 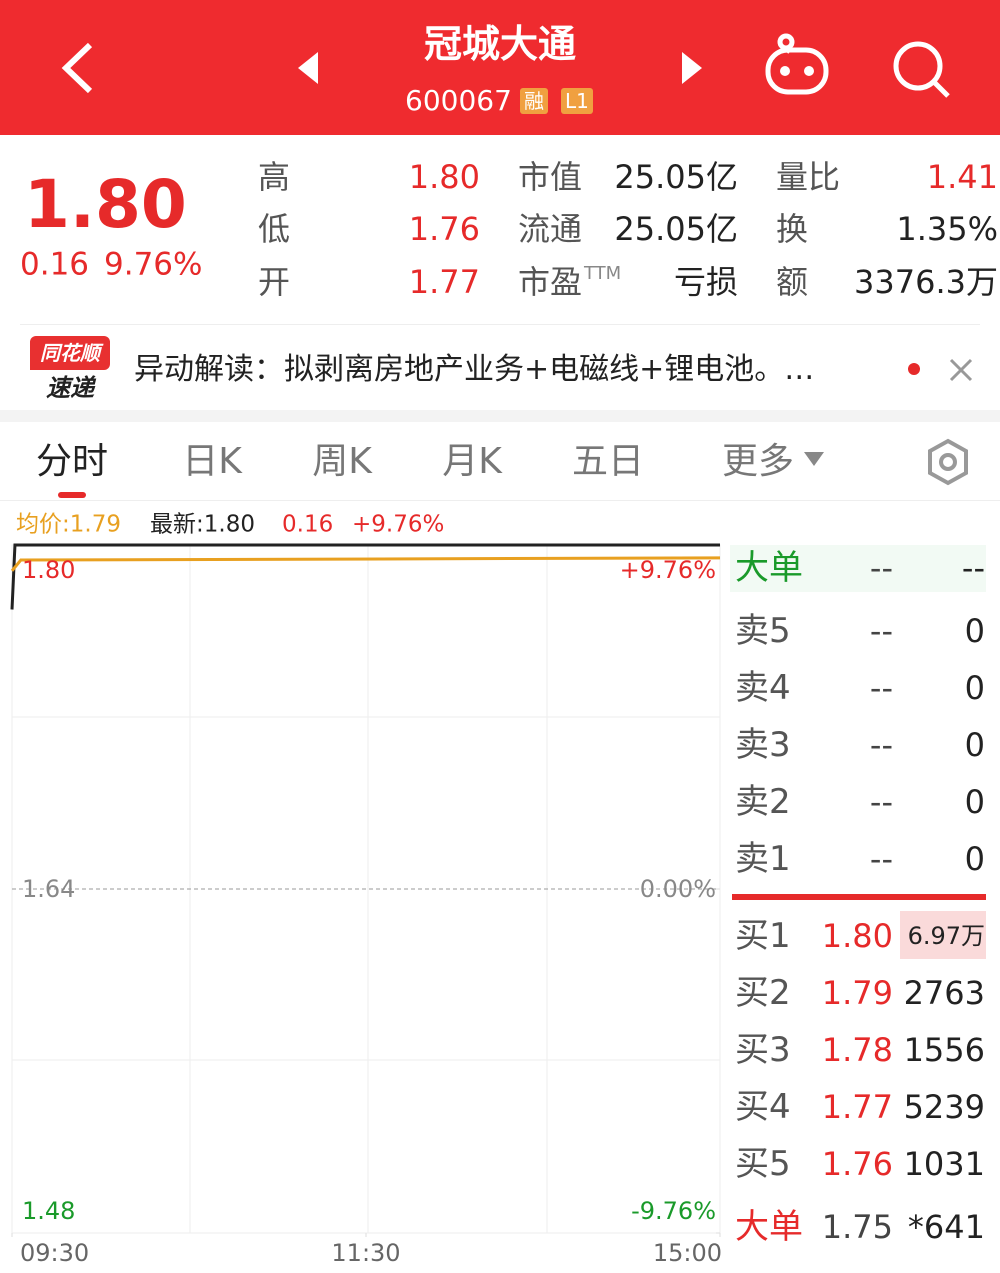 What do you see at coordinates (763, 859) in the screenshot?
I see `book-label: 卖1` at bounding box center [763, 859].